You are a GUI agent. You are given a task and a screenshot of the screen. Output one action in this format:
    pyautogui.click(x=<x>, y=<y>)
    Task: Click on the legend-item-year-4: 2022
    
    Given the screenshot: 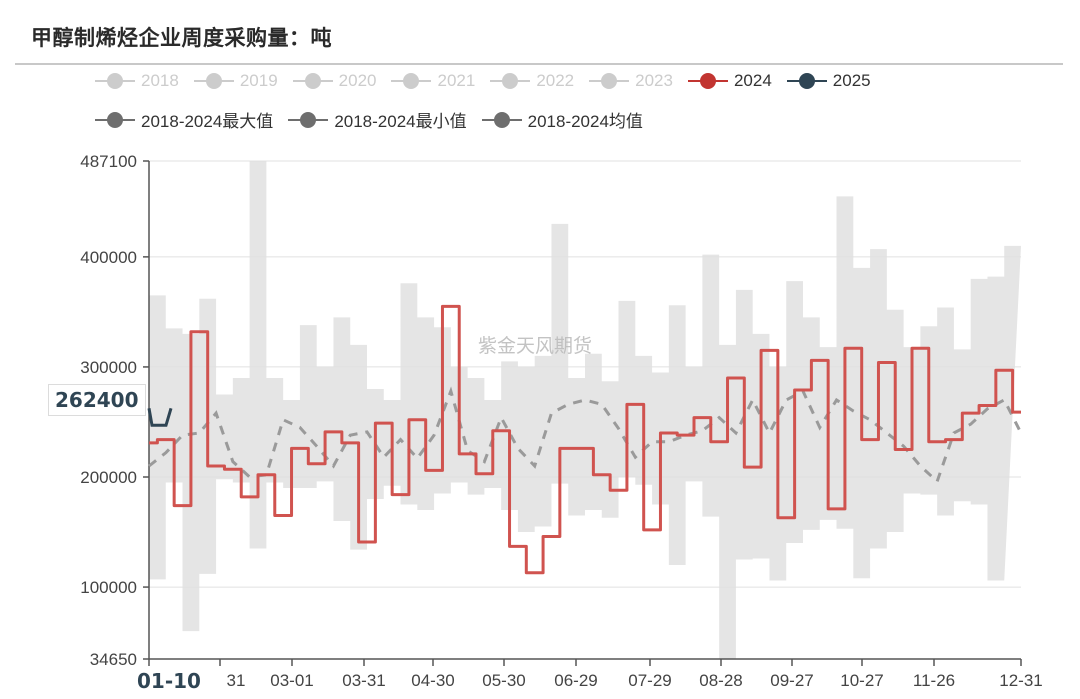 What is the action you would take?
    pyautogui.click(x=532, y=81)
    